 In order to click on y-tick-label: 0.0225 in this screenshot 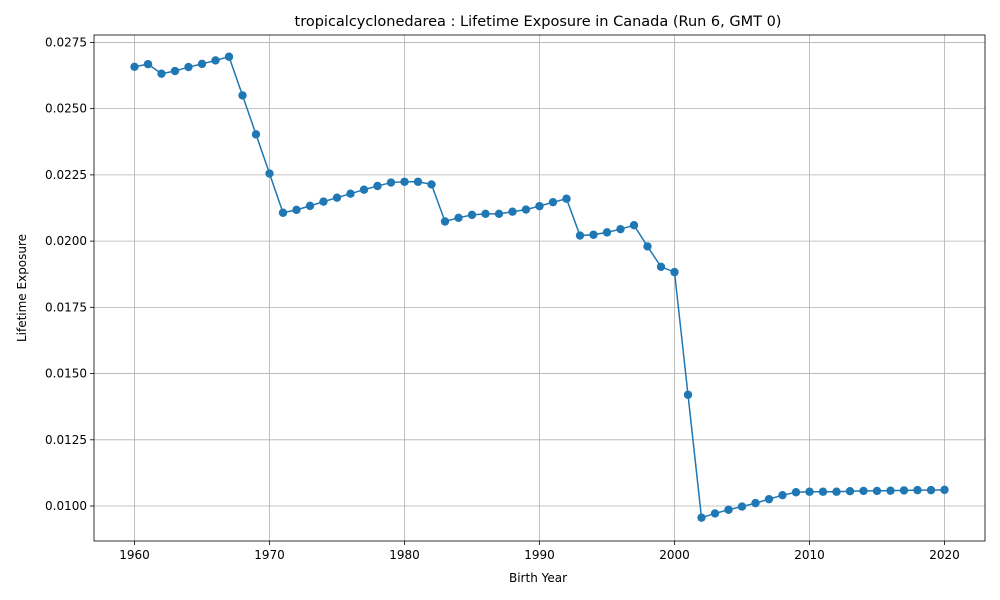, I will do `click(66, 175)`.